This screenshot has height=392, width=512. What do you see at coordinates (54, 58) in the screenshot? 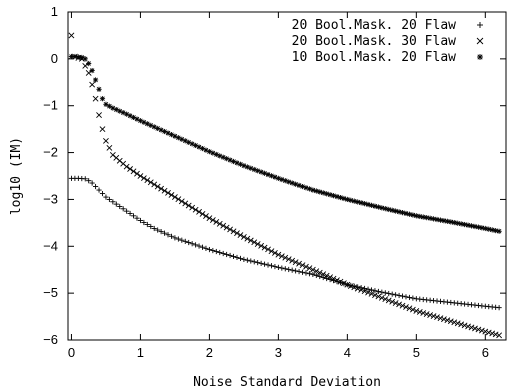
I see `y-tick-label: 0` at bounding box center [54, 58].